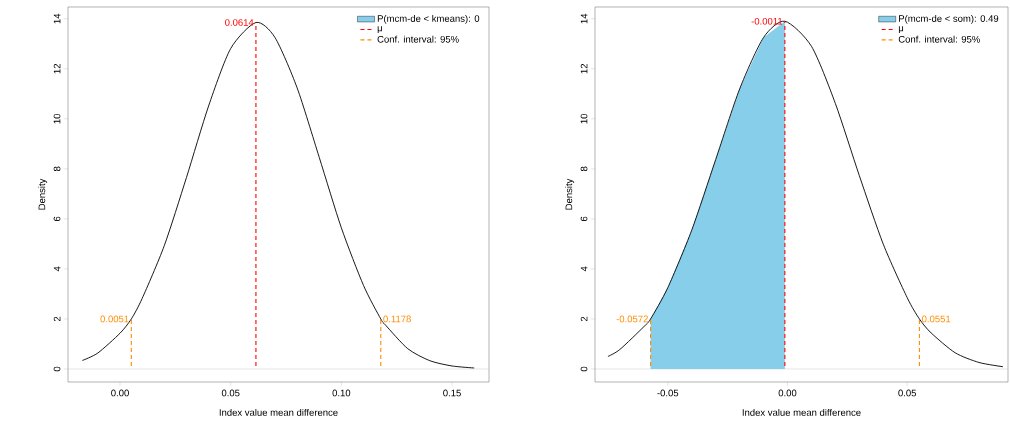 This screenshot has width=1010, height=447. What do you see at coordinates (341, 393) in the screenshot?
I see `x-tick-label: 0.10` at bounding box center [341, 393].